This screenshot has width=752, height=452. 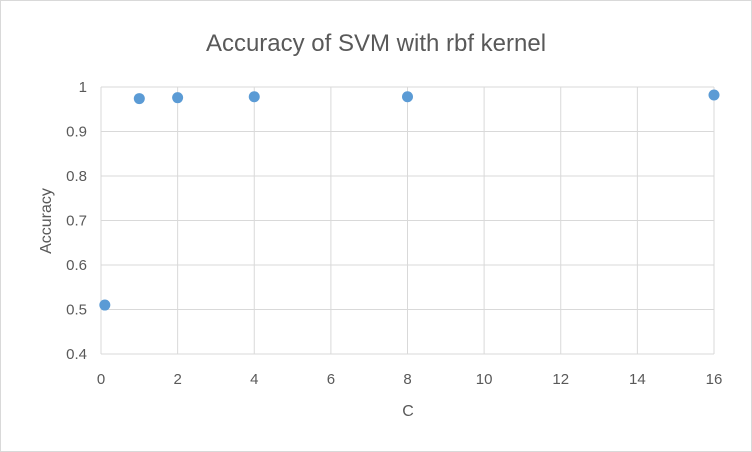 What do you see at coordinates (76, 265) in the screenshot?
I see `y-tick-label: 0.6` at bounding box center [76, 265].